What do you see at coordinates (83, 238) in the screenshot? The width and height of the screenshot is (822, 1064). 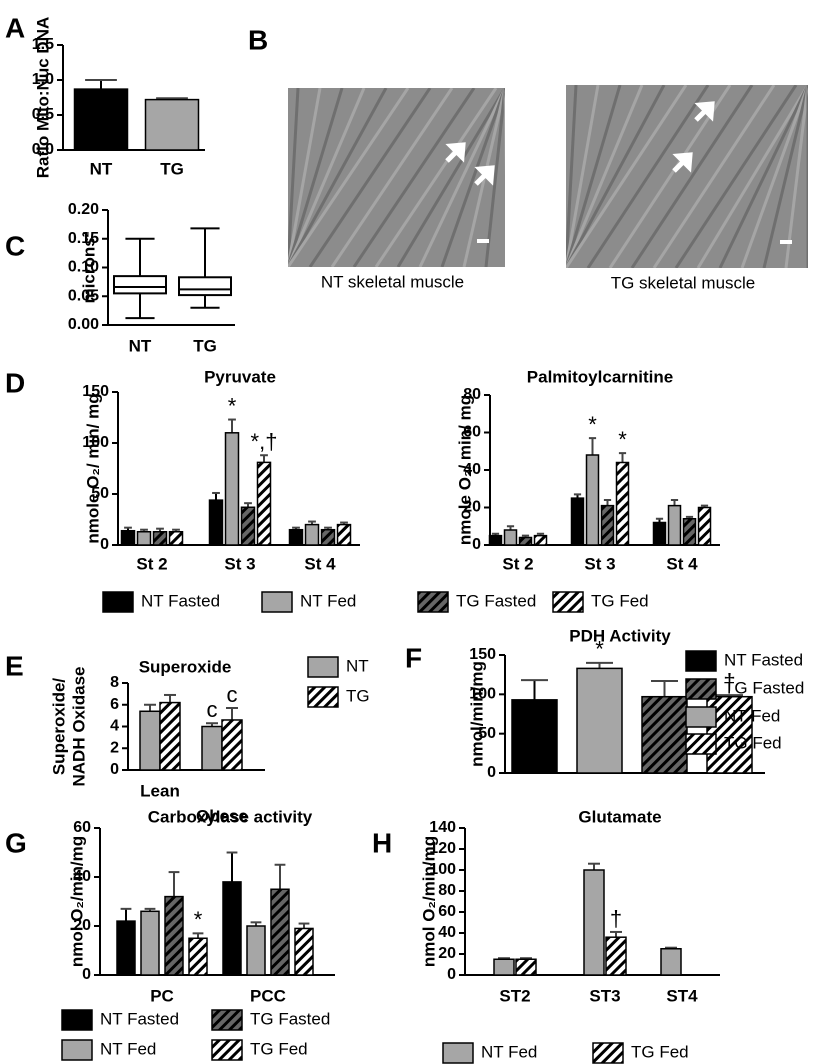 I see `y-tick-label: 0.15` at bounding box center [83, 238].